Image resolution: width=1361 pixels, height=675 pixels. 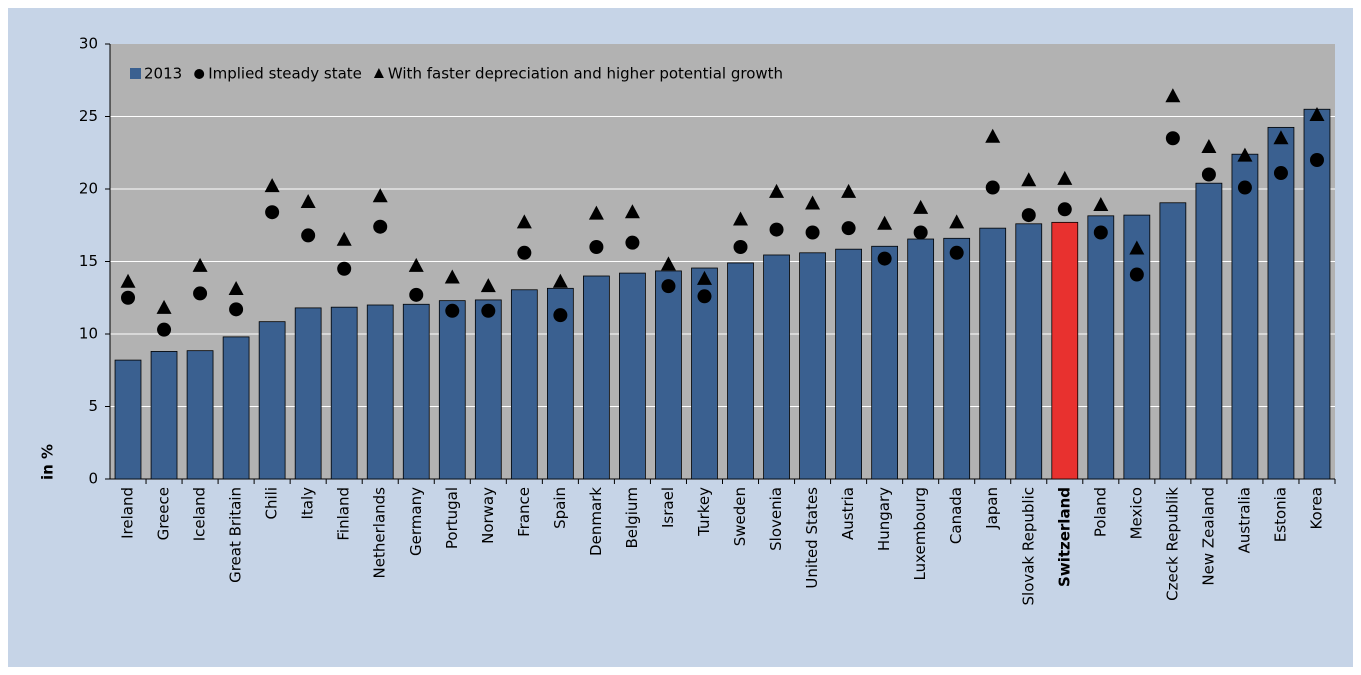 I want to click on x-tick-label: Belgium, so click(x=632, y=518).